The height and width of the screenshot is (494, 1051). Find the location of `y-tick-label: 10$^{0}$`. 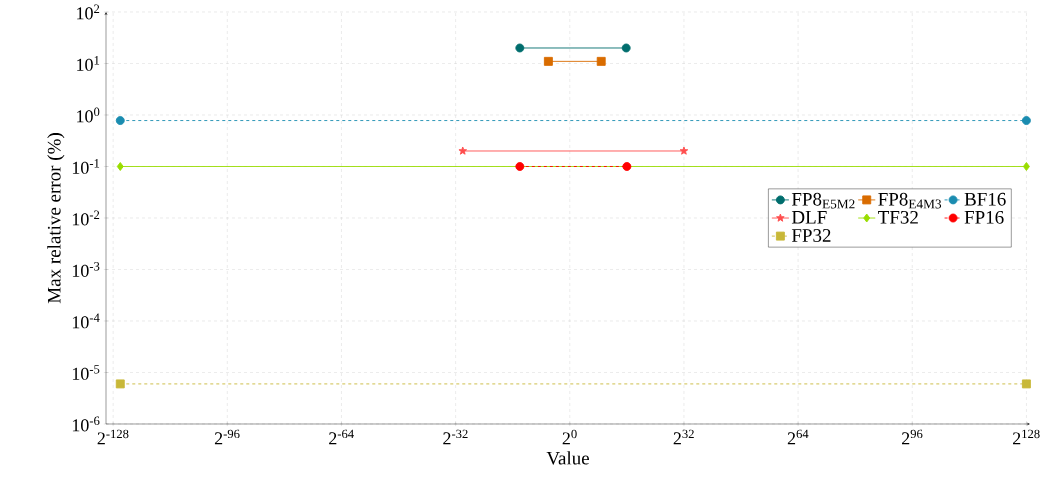

y-tick-label: 10$^{0}$ is located at coordinates (88, 115).